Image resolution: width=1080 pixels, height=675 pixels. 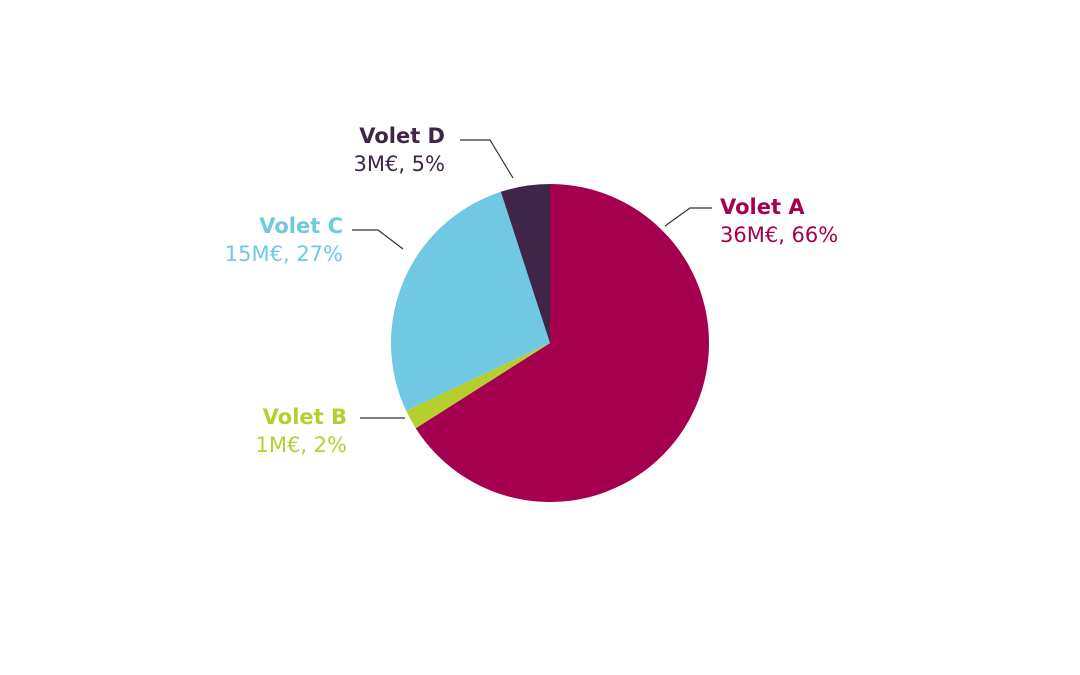 What do you see at coordinates (301, 445) in the screenshot?
I see `value-label: 1M€, 2%` at bounding box center [301, 445].